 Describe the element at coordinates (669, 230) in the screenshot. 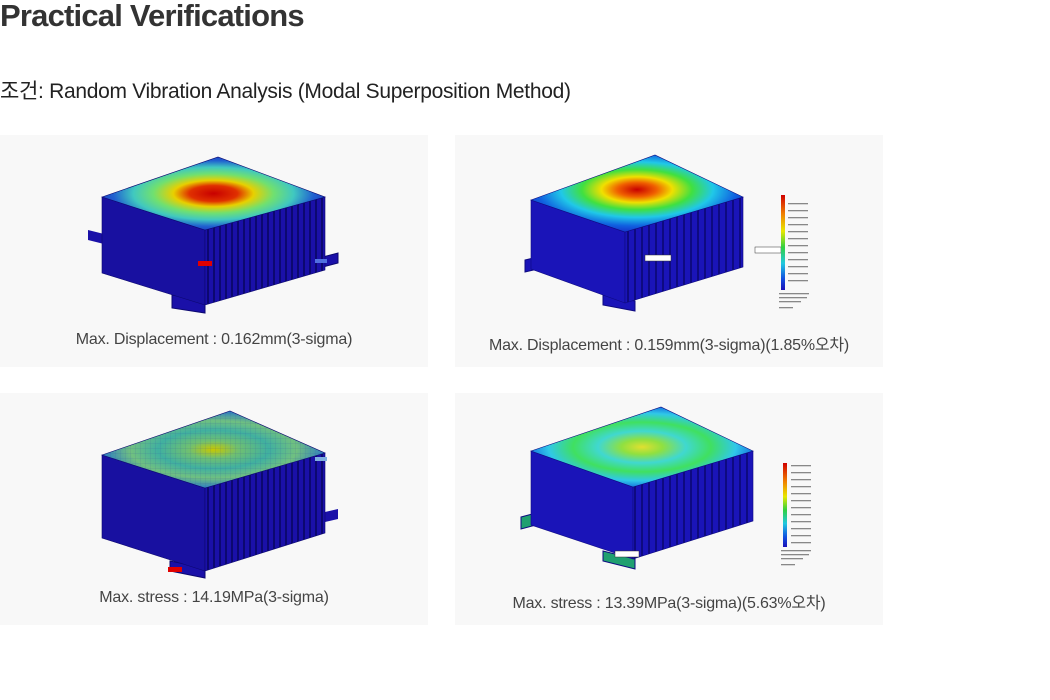

I see `displacement-contour-plot-with-legend` at that location.